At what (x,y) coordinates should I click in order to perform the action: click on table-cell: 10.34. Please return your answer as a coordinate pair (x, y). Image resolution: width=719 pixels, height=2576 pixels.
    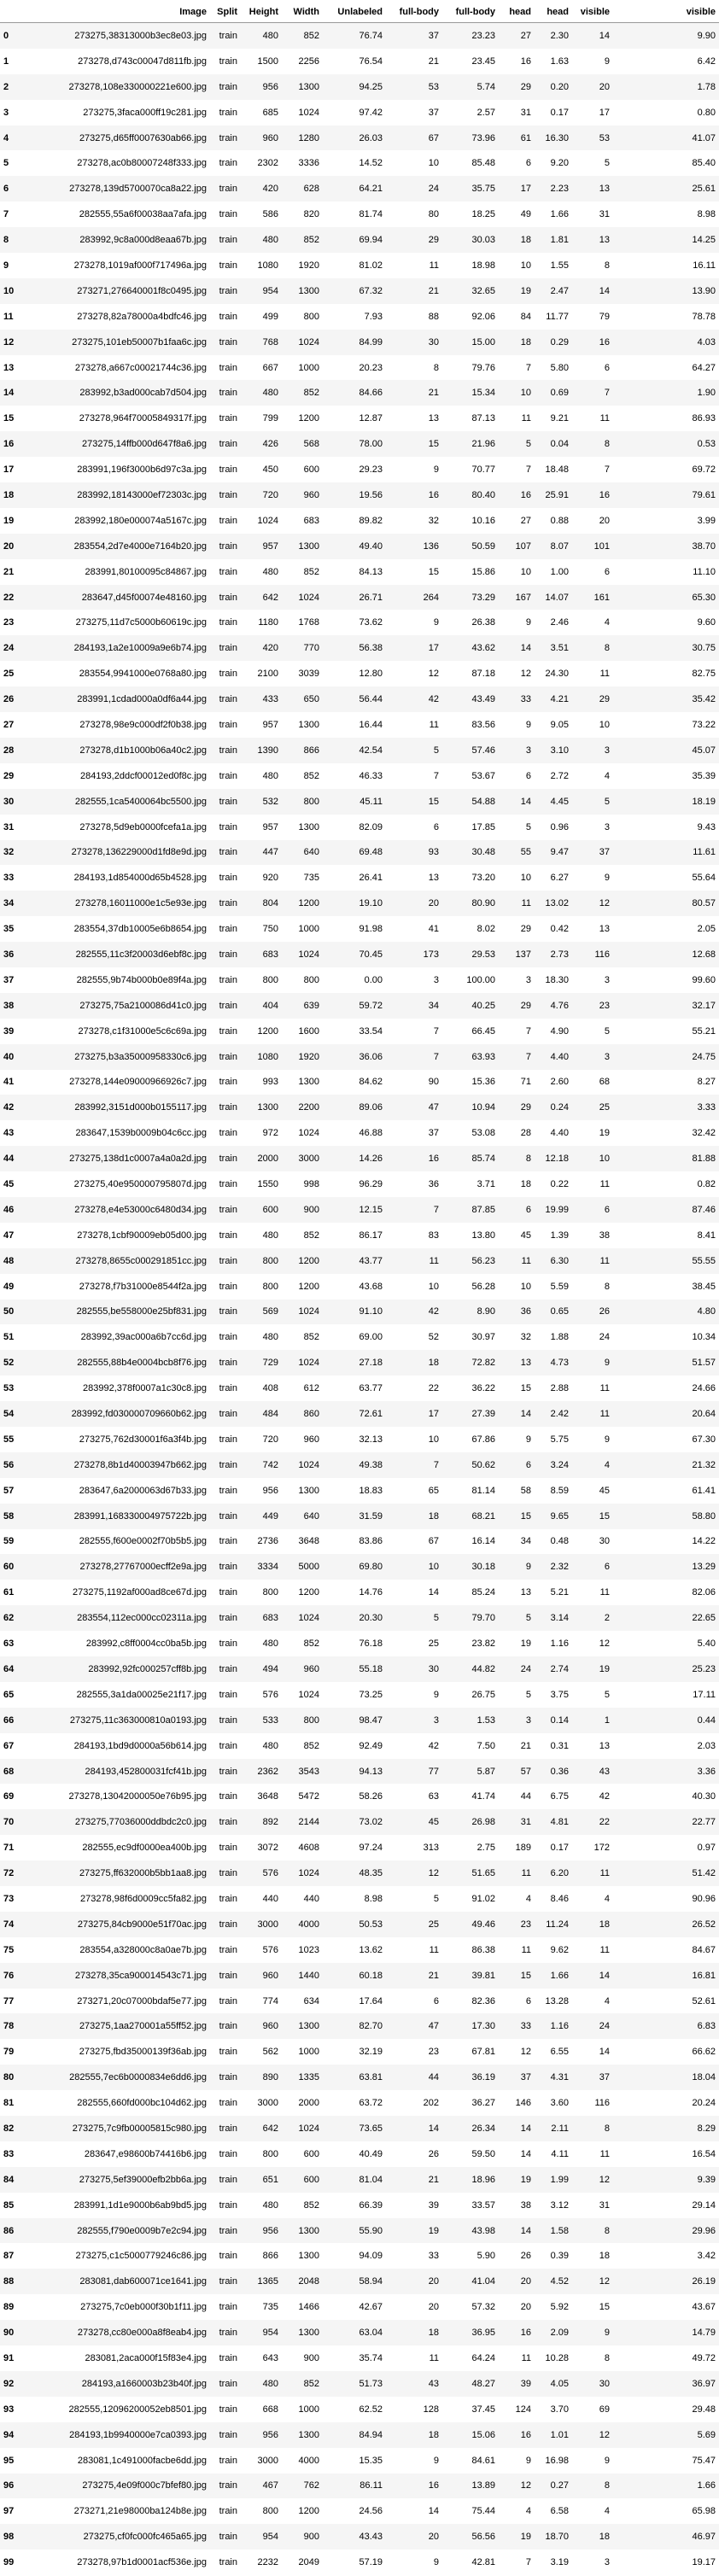
    Looking at the image, I should click on (704, 1337).